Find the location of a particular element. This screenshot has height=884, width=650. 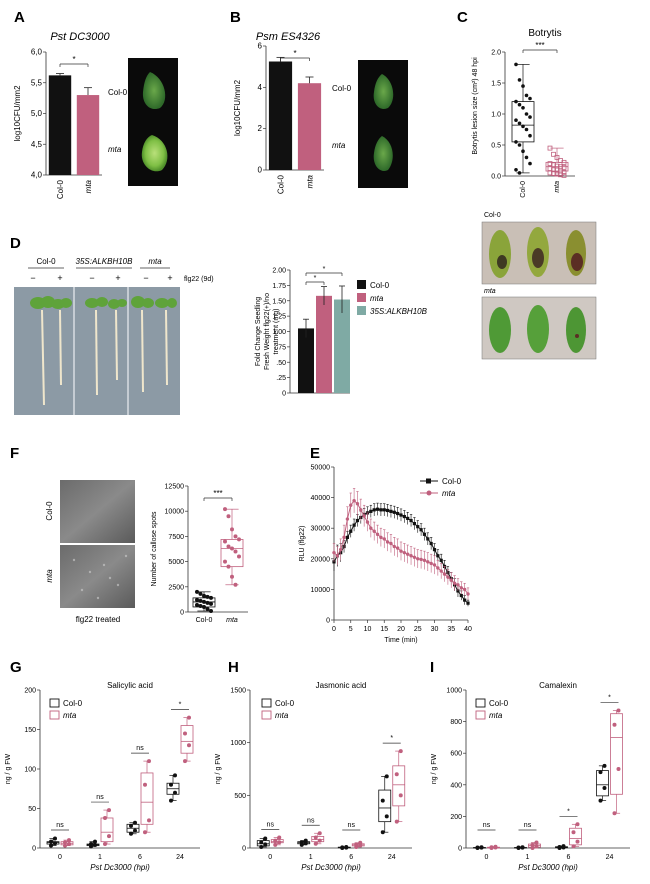

leaf-label-mta: mta is located at coordinates (339, 145).